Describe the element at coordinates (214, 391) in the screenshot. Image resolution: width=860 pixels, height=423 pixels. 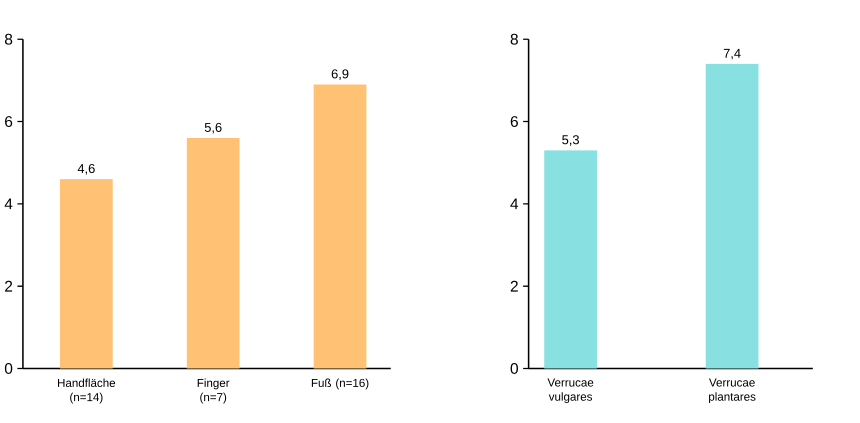
I see `x-tick-label: Finger (n=7)` at that location.